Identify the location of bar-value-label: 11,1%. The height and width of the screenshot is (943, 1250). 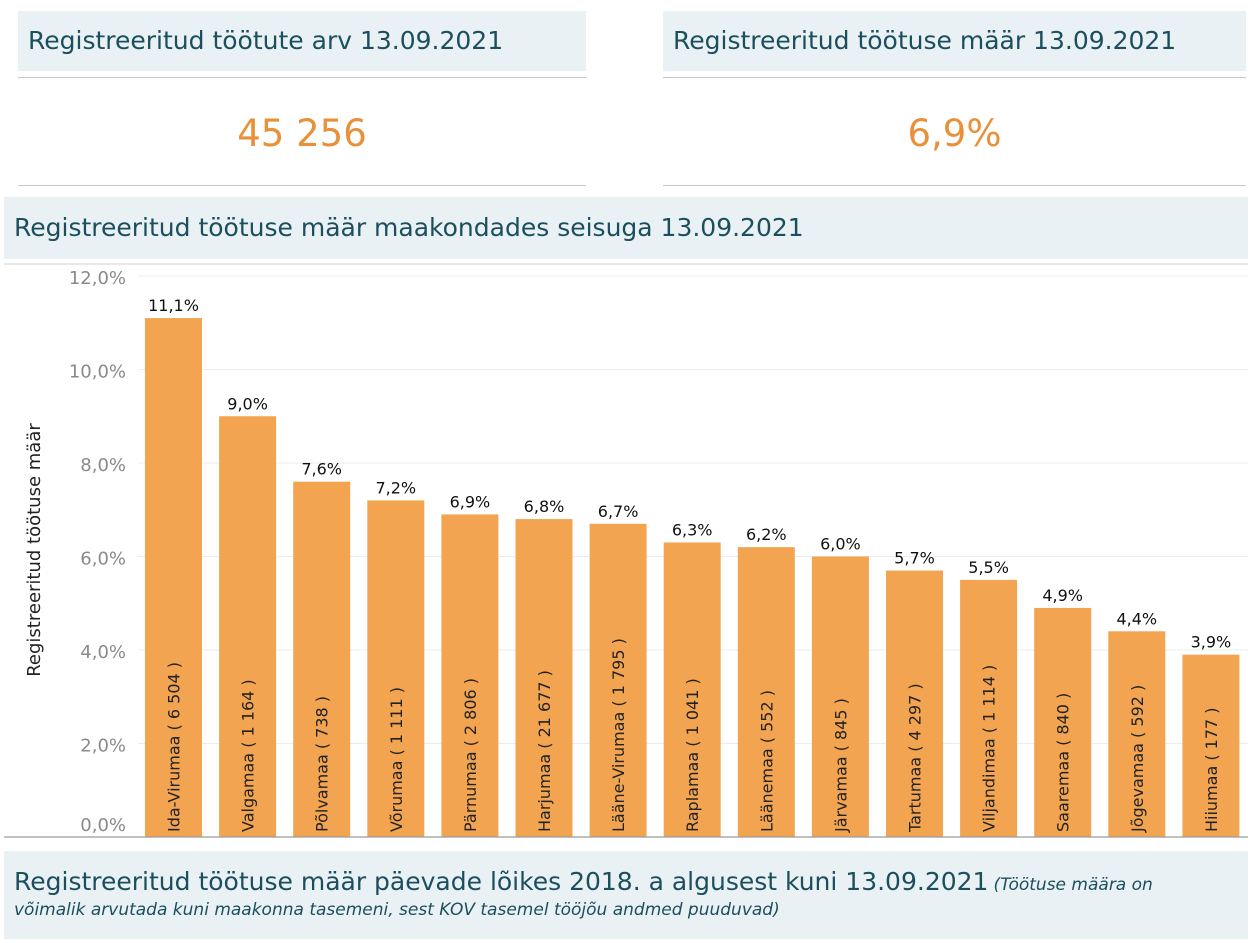
(173, 305).